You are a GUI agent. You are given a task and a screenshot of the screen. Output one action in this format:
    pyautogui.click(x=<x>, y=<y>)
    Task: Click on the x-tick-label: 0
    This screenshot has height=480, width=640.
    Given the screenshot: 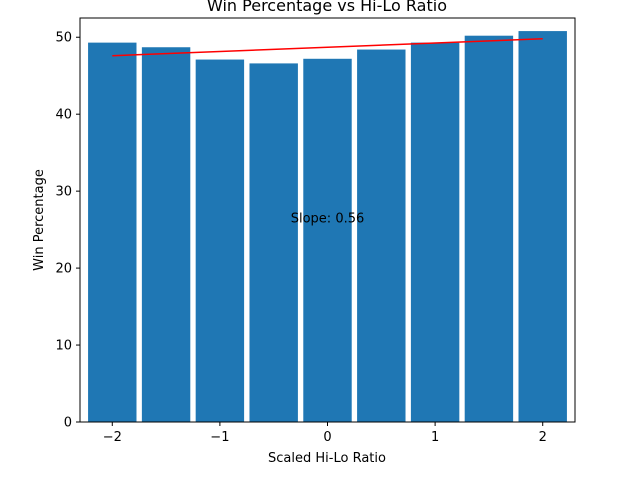 What is the action you would take?
    pyautogui.click(x=327, y=437)
    